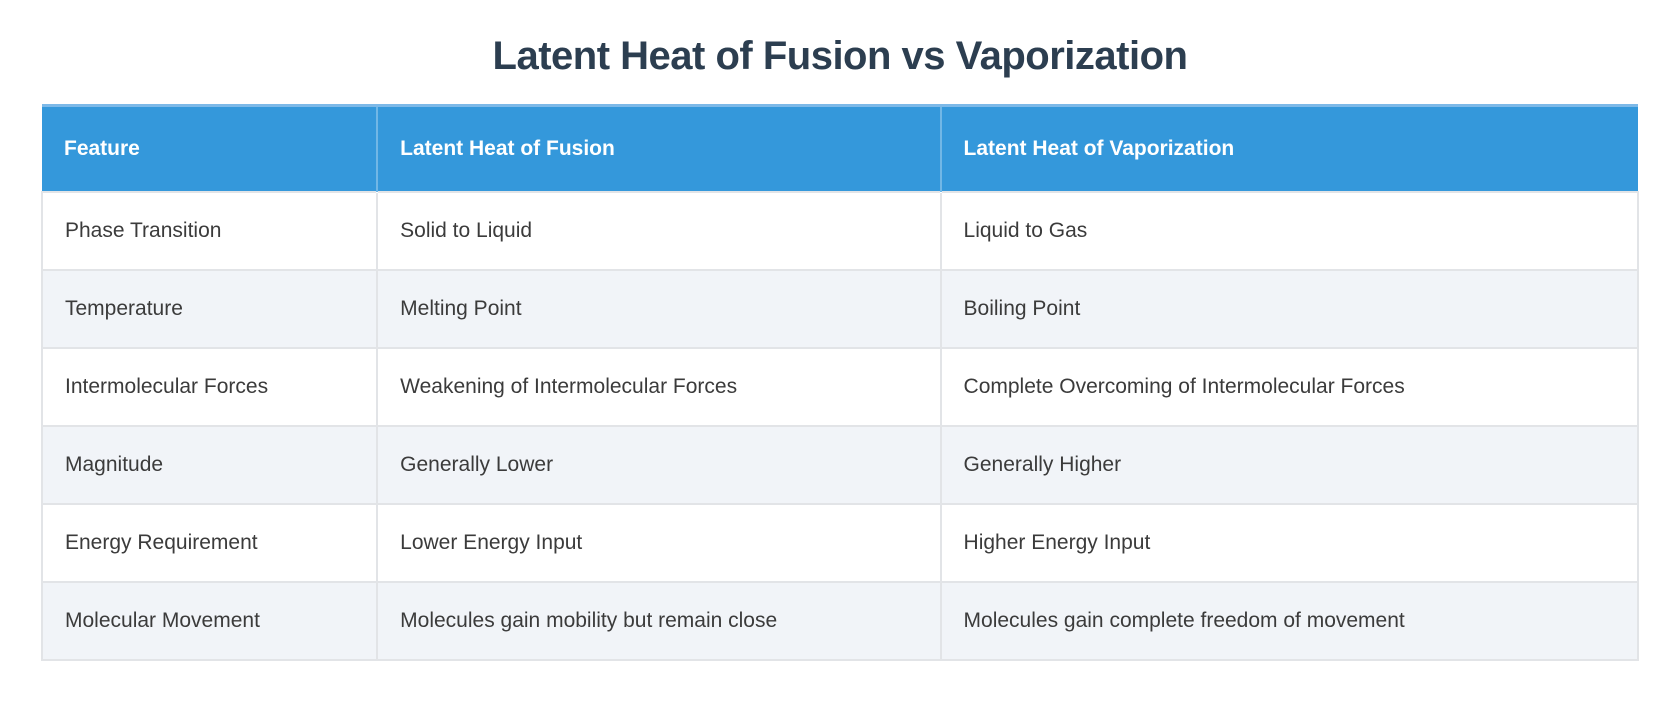  I want to click on cell-feature: Phase Transition, so click(209, 231).